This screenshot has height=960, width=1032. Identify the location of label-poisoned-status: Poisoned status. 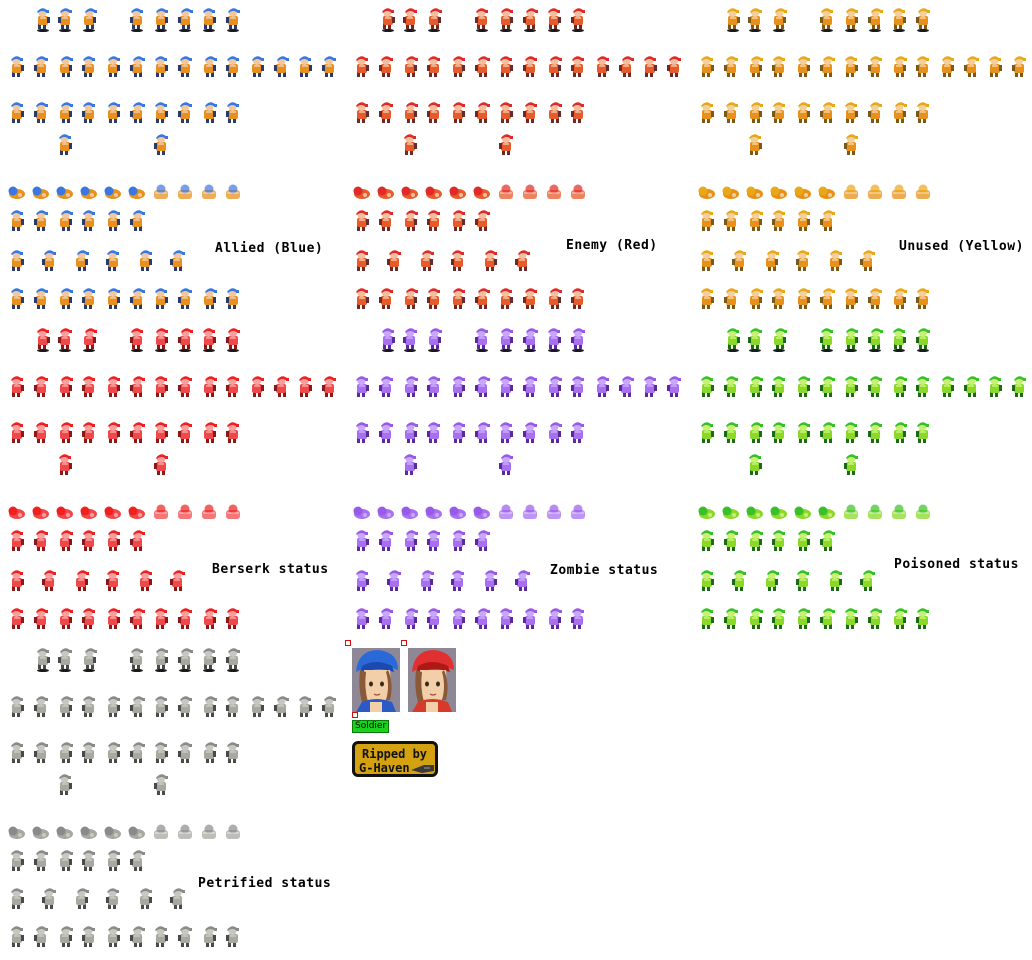
(956, 564).